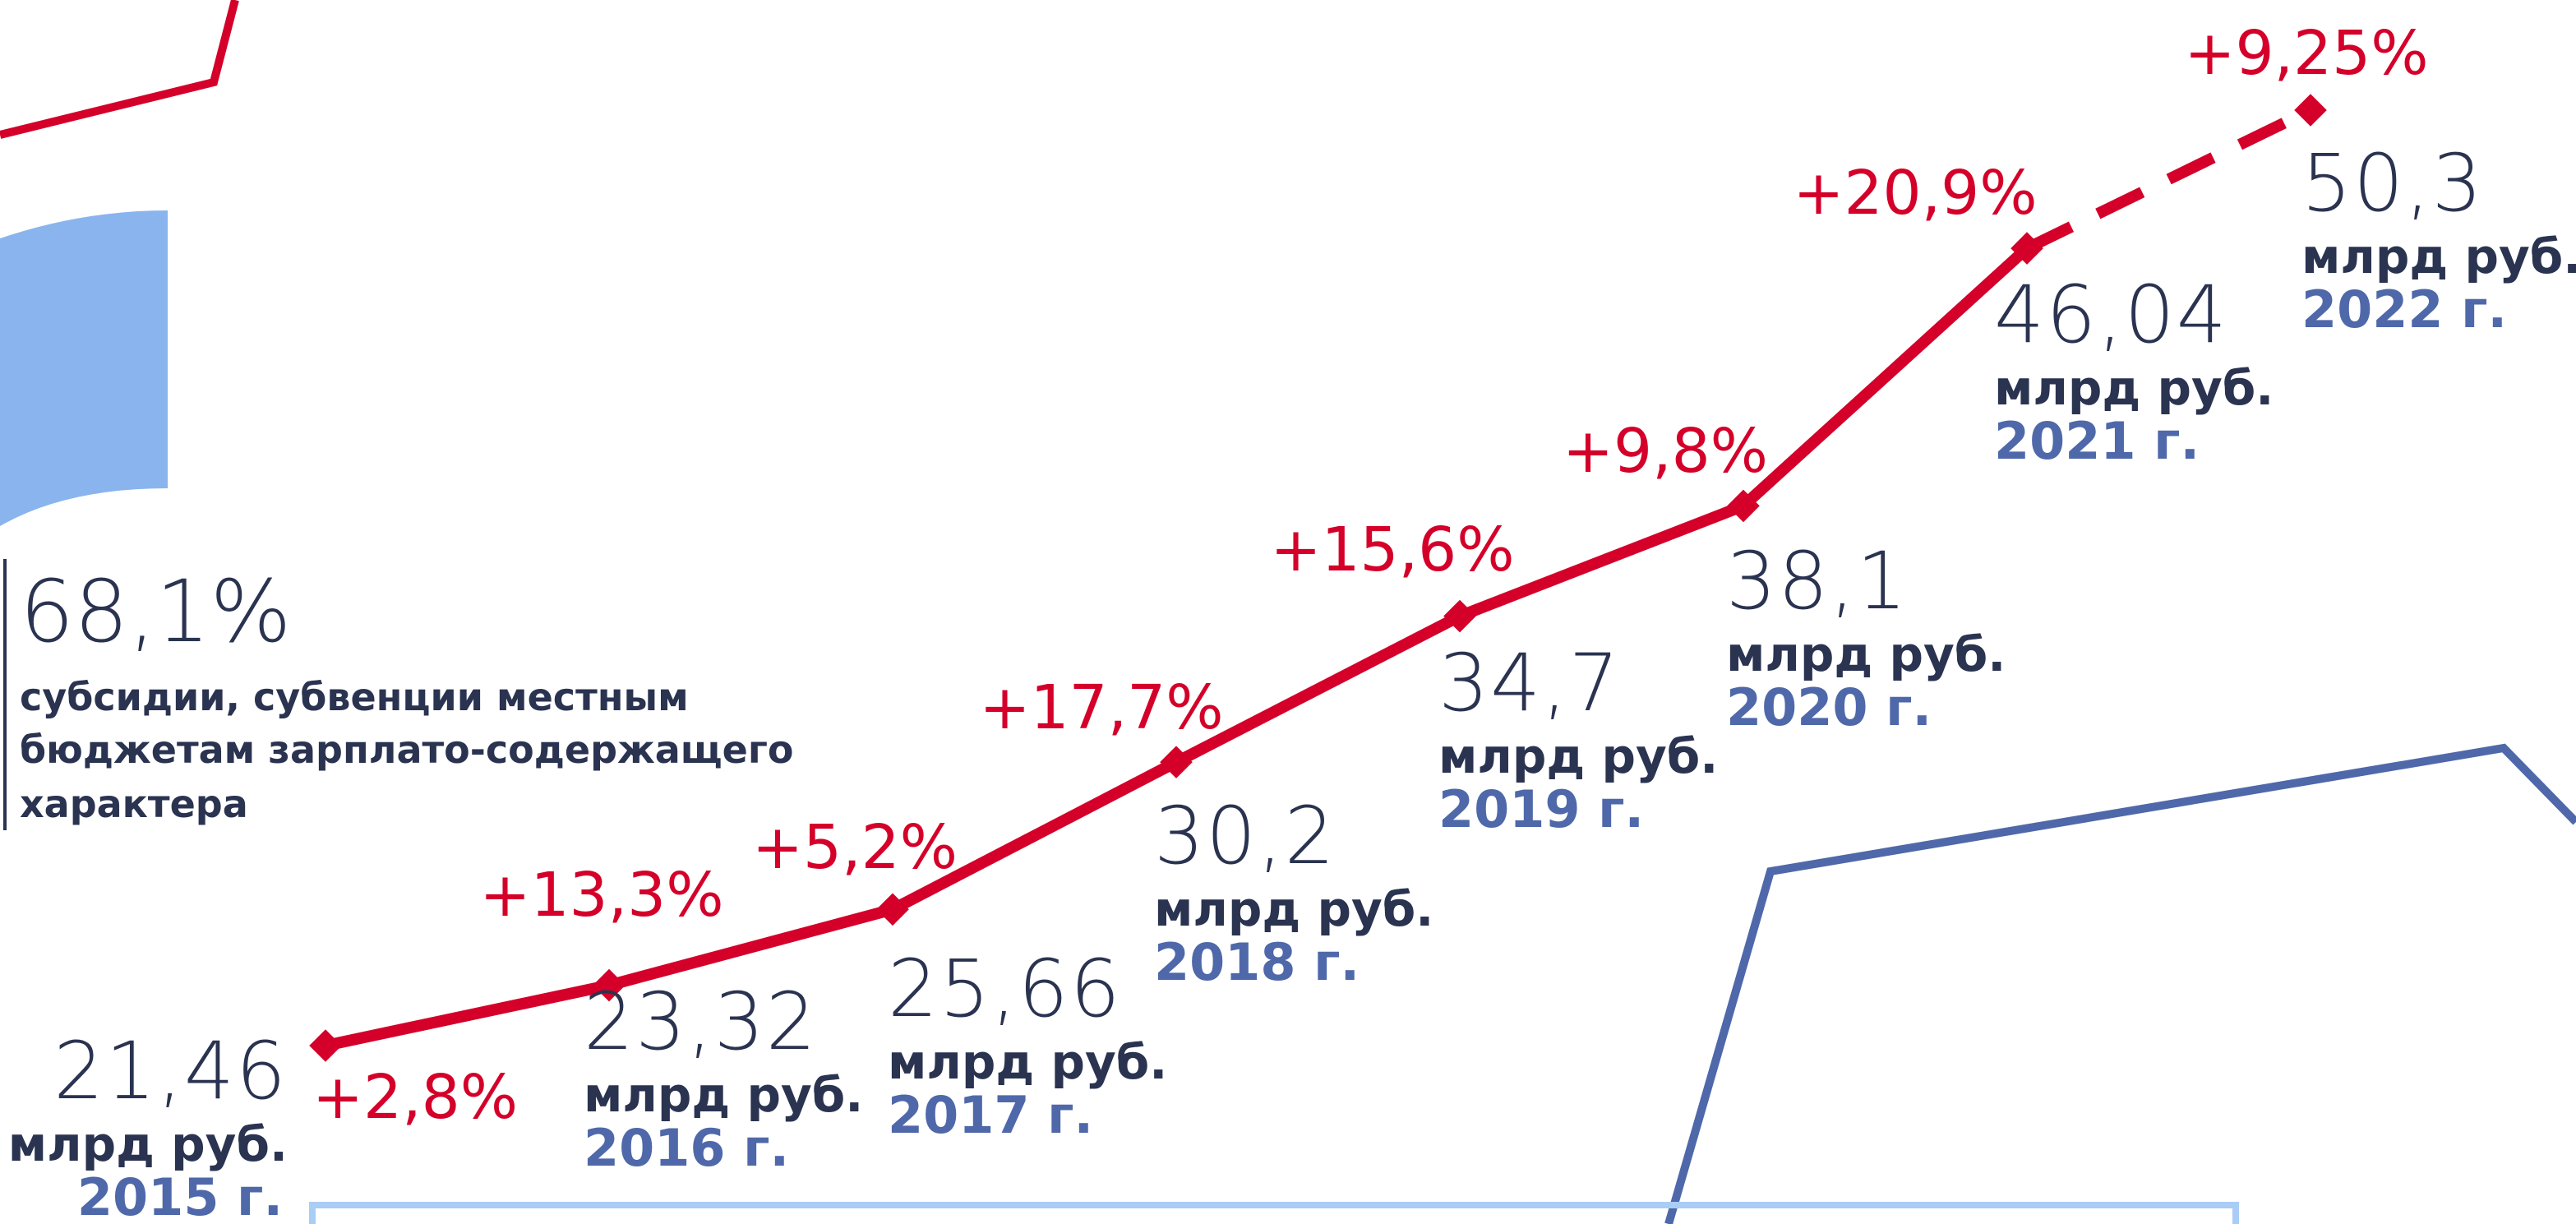  I want to click on note-text: характера, so click(134, 804).